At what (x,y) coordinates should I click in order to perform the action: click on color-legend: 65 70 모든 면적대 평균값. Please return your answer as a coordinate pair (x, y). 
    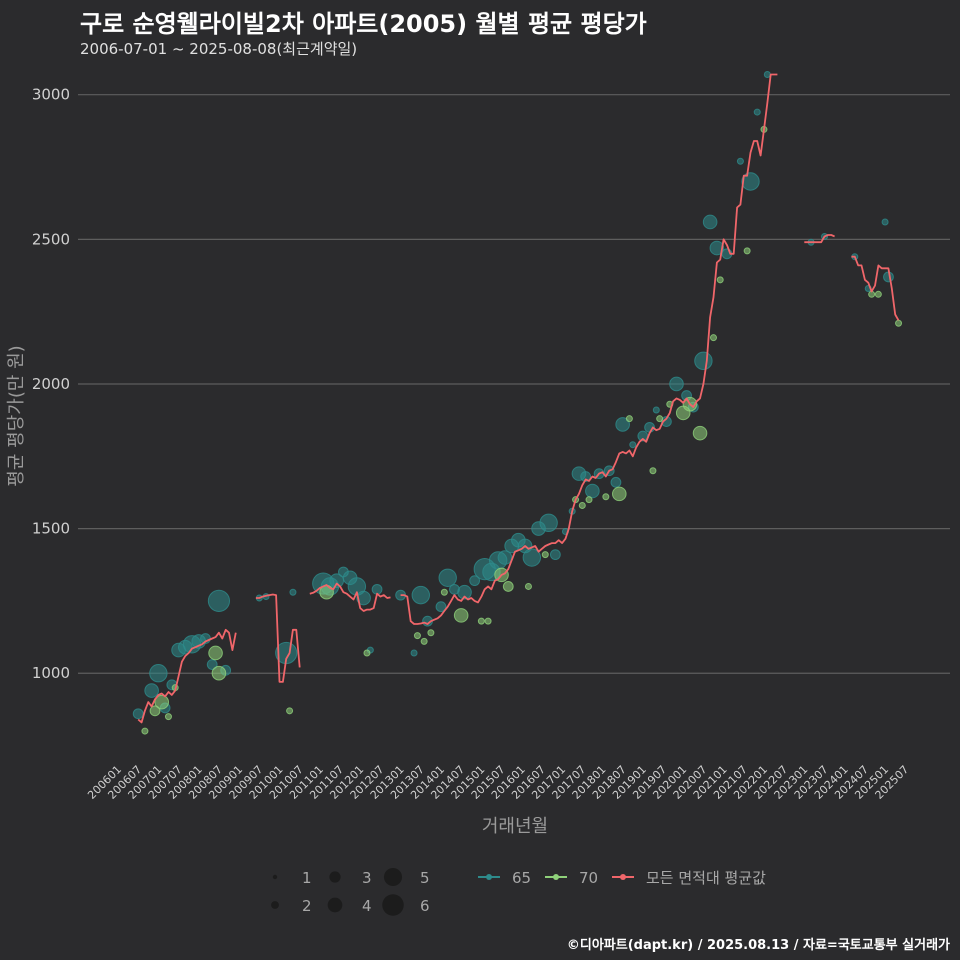
    Looking at the image, I should click on (622, 878).